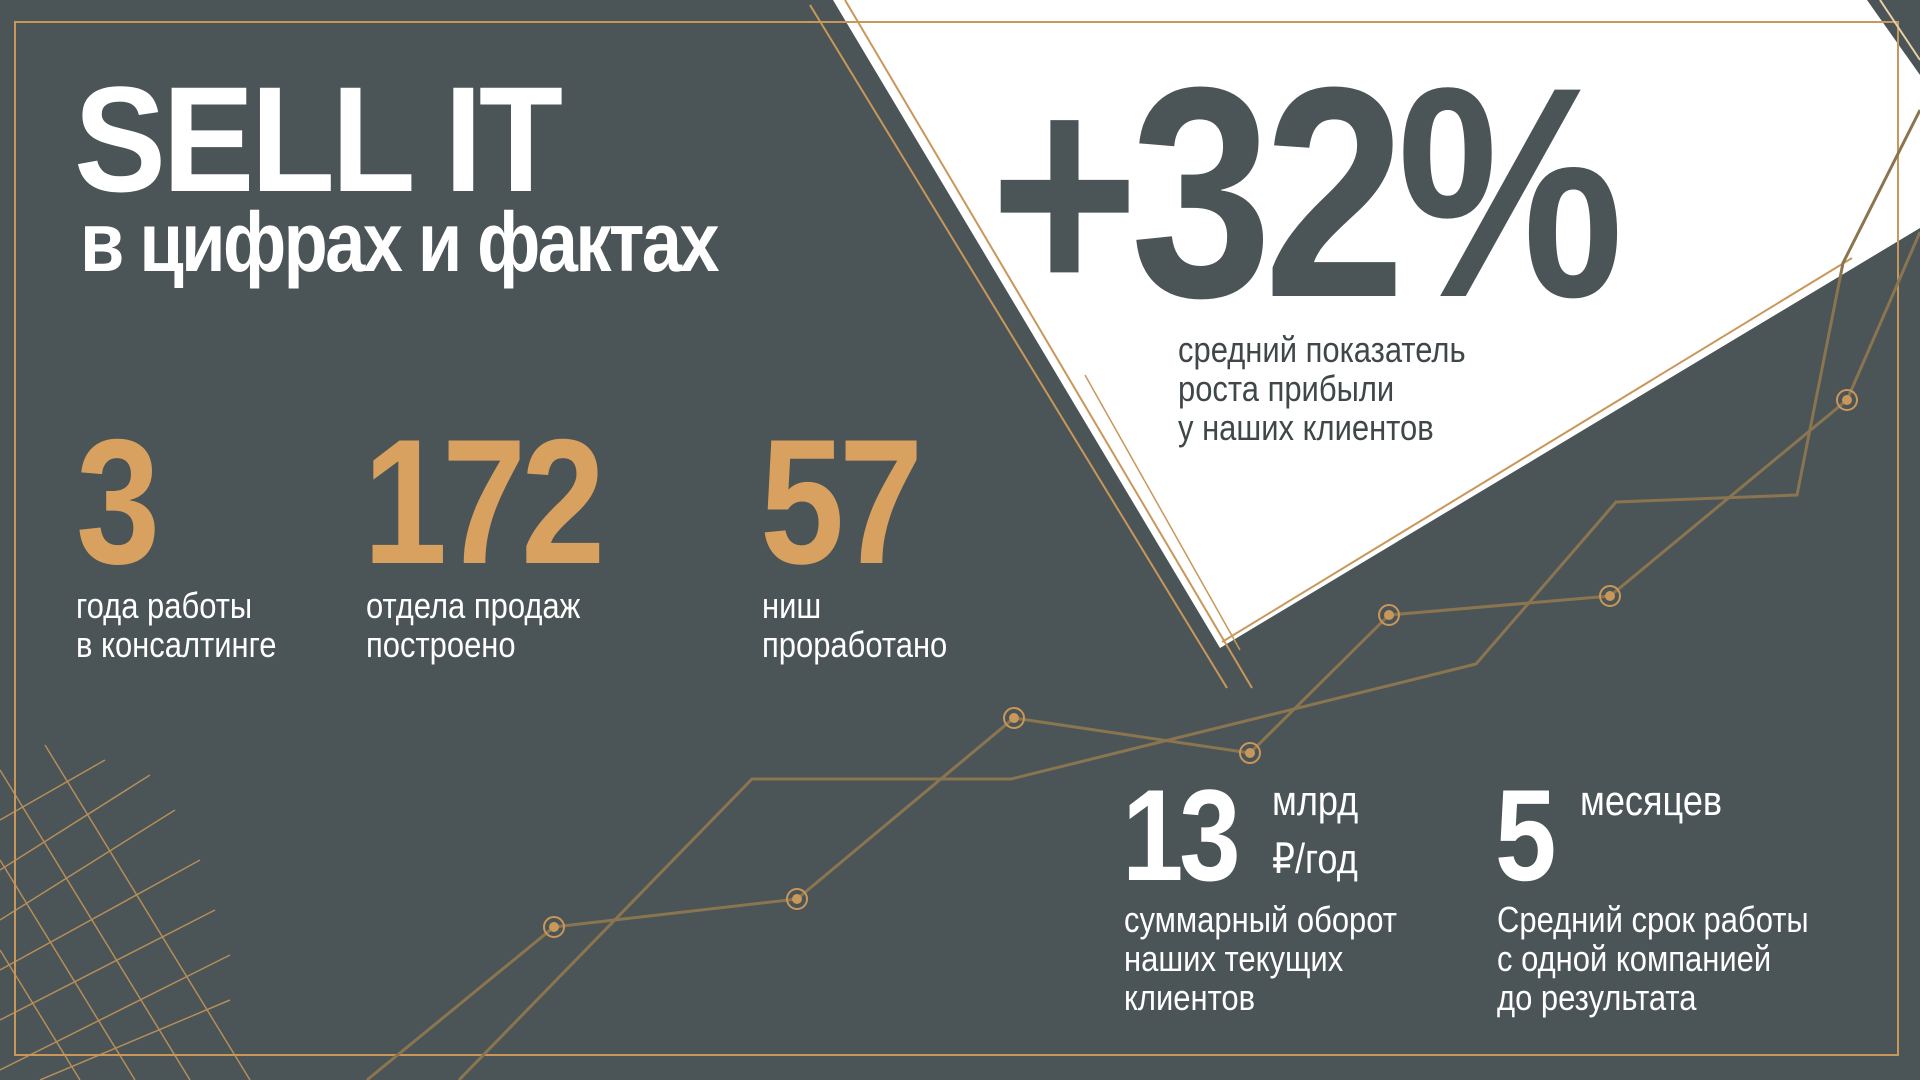  I want to click on stat-departments-value: 172, so click(484, 501).